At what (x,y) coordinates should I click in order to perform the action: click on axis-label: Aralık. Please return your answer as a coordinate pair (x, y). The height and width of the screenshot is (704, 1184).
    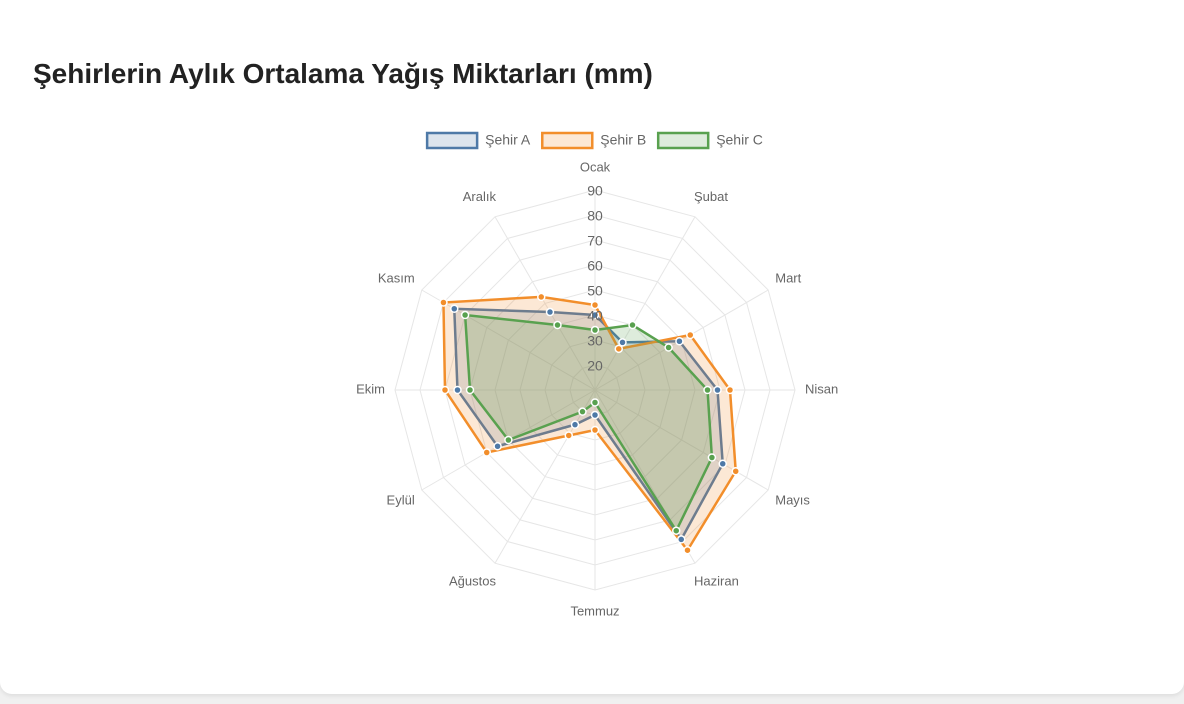
    Looking at the image, I should click on (480, 196).